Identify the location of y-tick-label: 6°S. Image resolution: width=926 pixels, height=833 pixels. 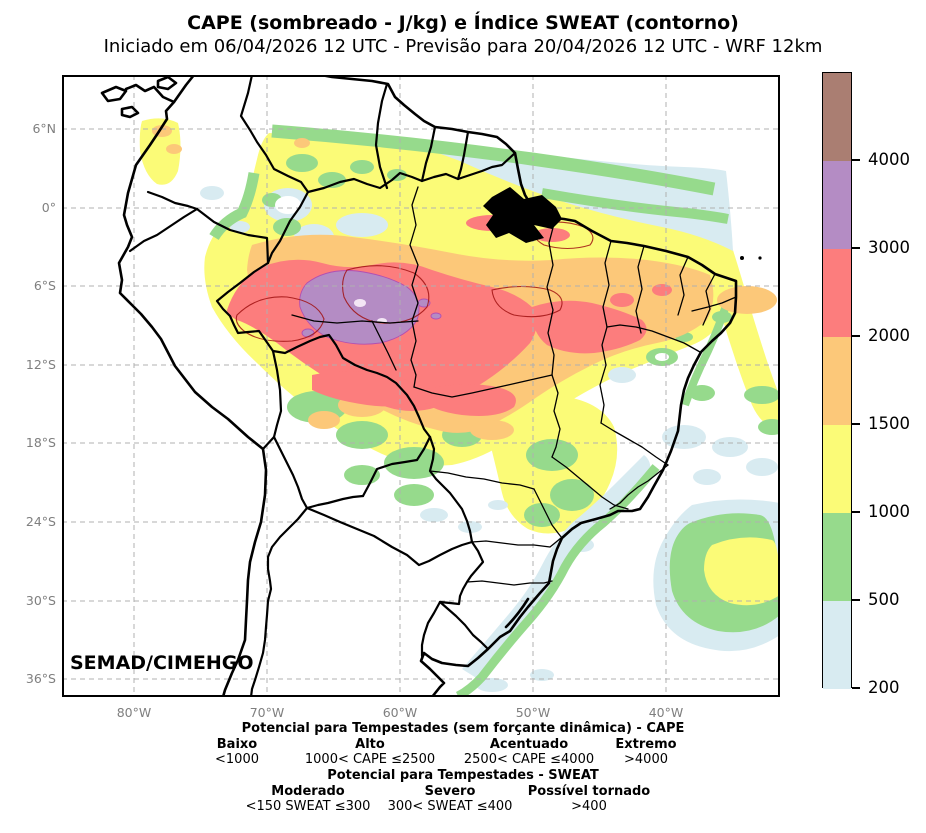
(44, 285).